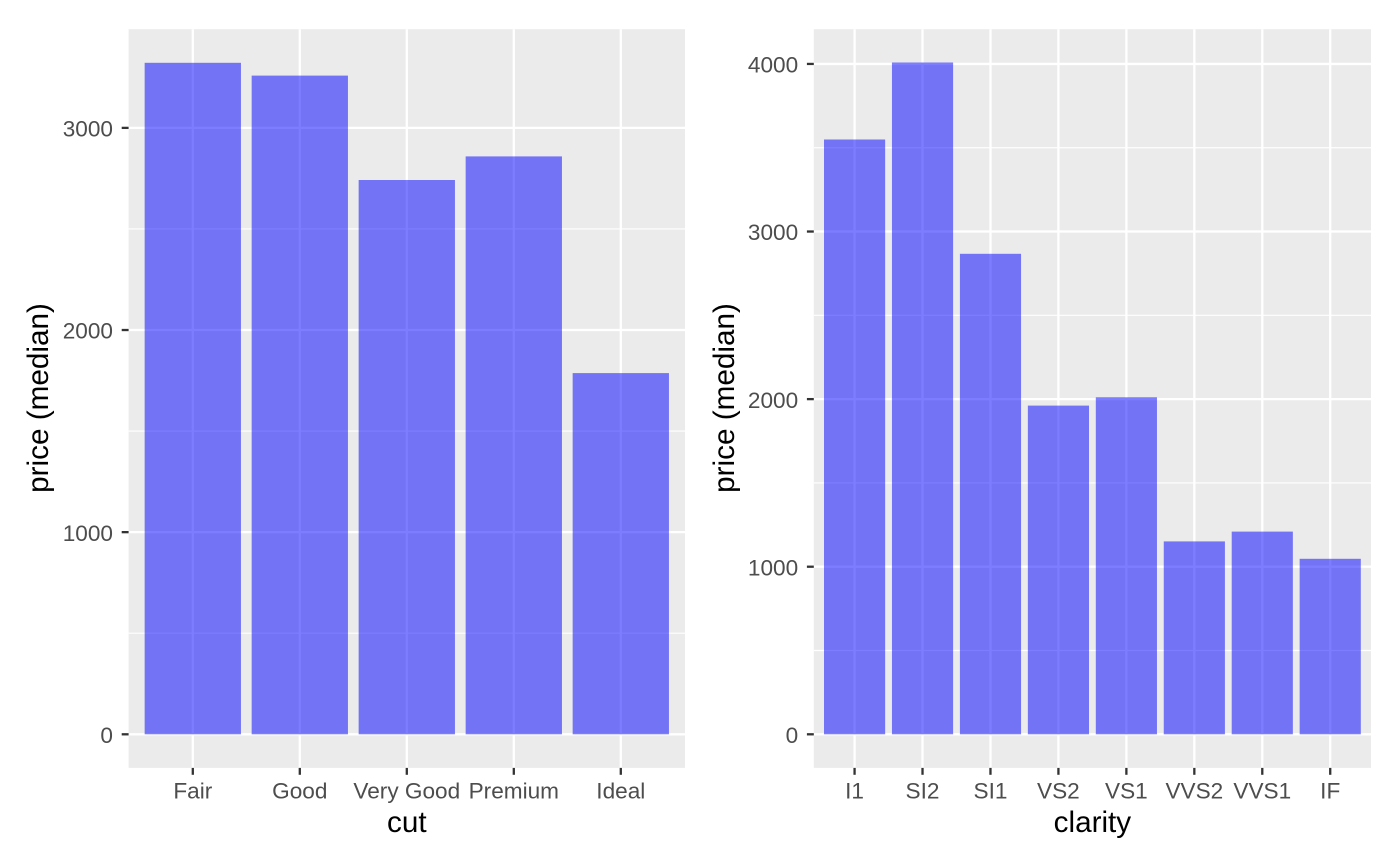 The width and height of the screenshot is (1400, 866). I want to click on svg-text: Very Good, so click(406, 790).